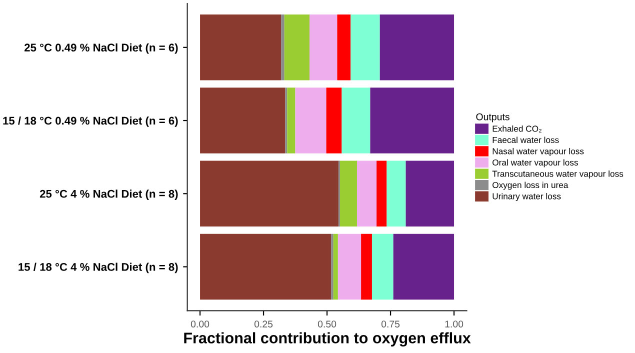 This screenshot has height=353, width=635. Describe the element at coordinates (517, 128) in the screenshot. I see `legend-label: Exhaled CO₂` at that location.